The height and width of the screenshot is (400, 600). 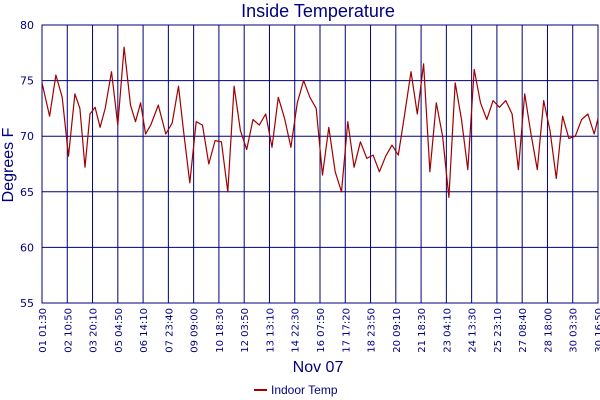 I want to click on x-tick-label: 06 14:10, so click(x=144, y=330).